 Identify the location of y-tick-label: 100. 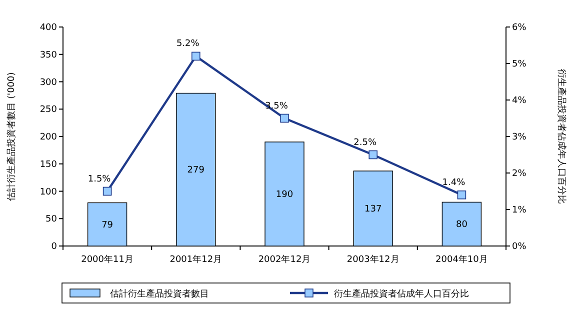
(49, 192).